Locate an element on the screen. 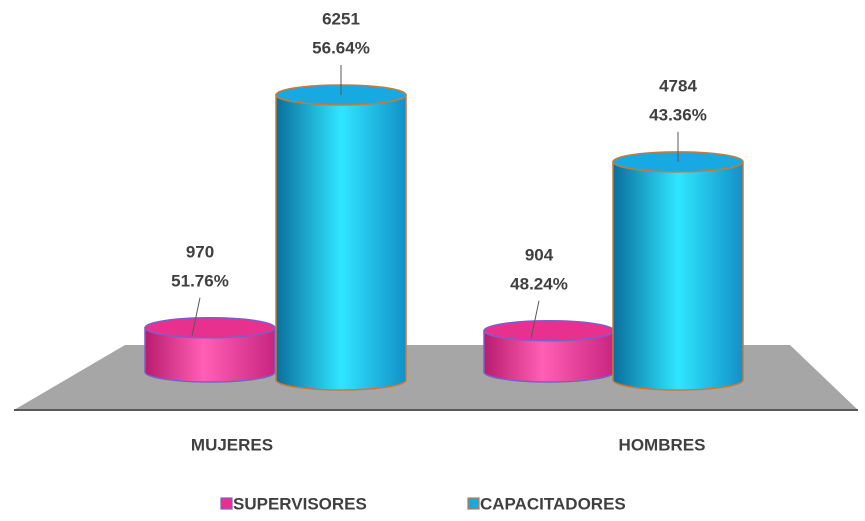  data-label: 4784 is located at coordinates (678, 85).